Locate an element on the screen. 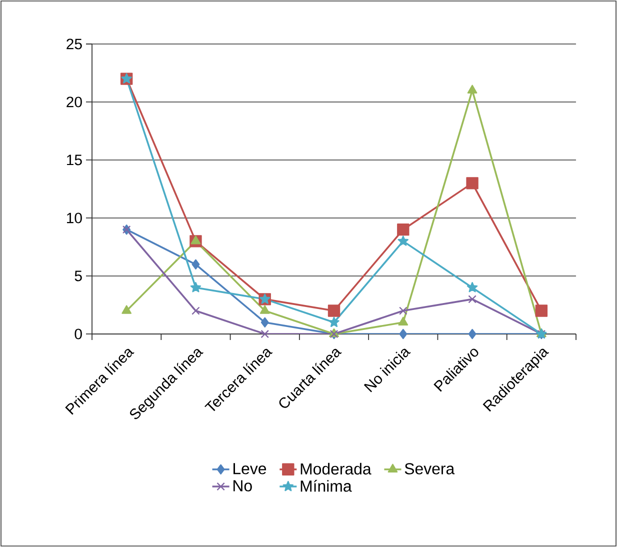 The image size is (617, 547). legend-label: No is located at coordinates (243, 486).